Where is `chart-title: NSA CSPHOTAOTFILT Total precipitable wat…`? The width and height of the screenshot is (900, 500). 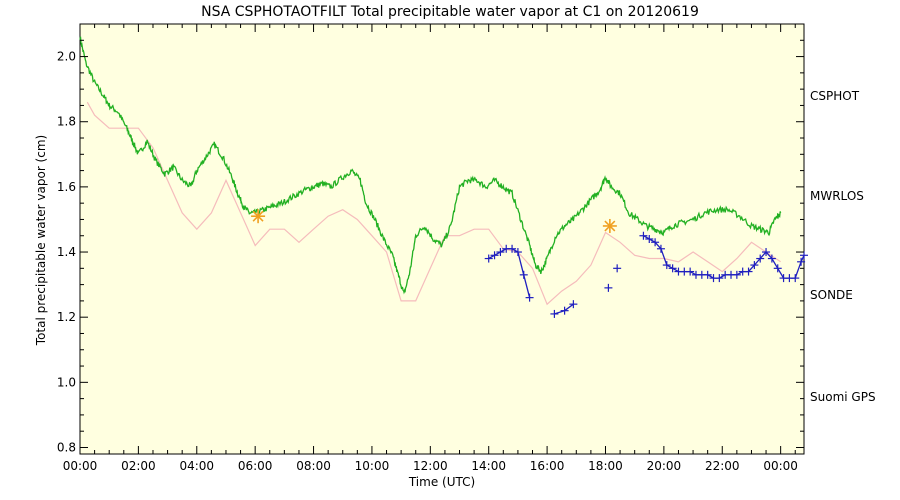 chart-title: NSA CSPHOTAOTFILT Total precipitable wat… is located at coordinates (450, 12).